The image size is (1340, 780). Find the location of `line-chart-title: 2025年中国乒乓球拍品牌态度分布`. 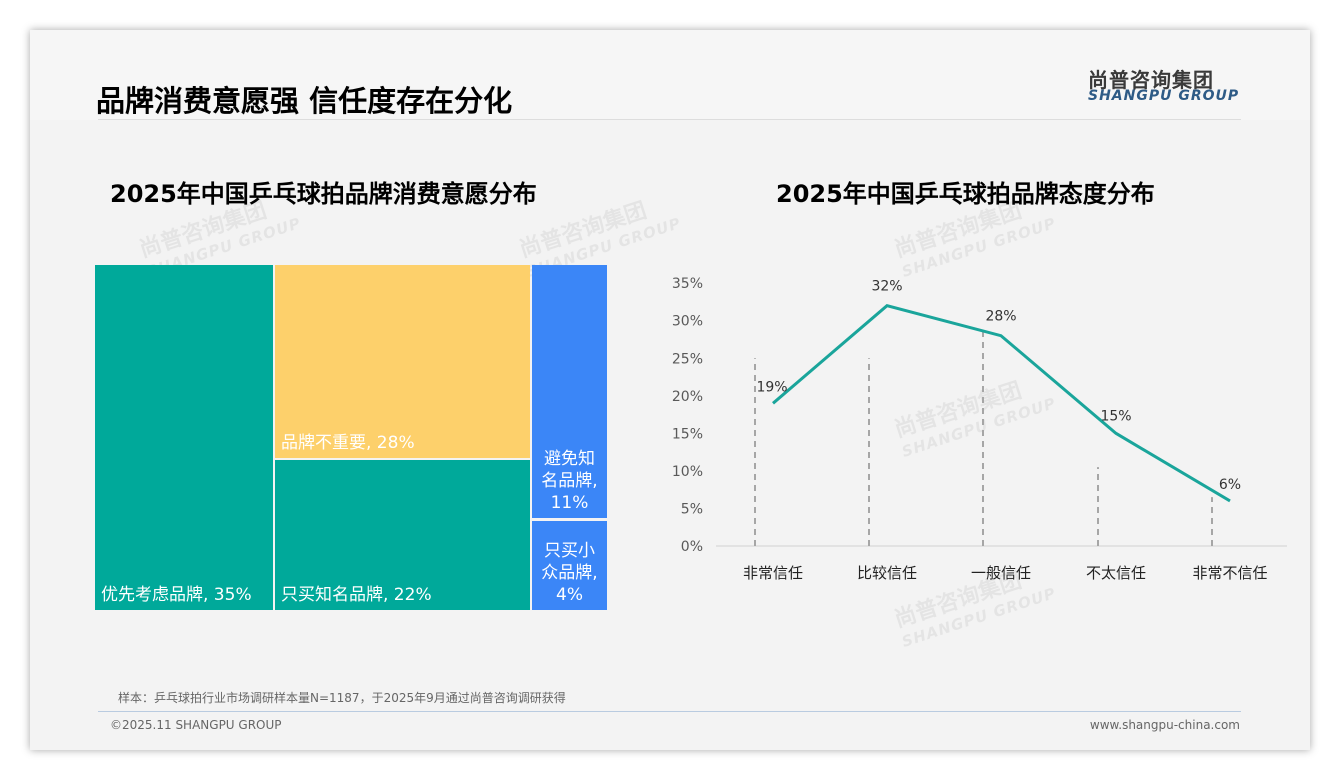

line-chart-title: 2025年中国乒乓球拍品牌态度分布 is located at coordinates (965, 194).